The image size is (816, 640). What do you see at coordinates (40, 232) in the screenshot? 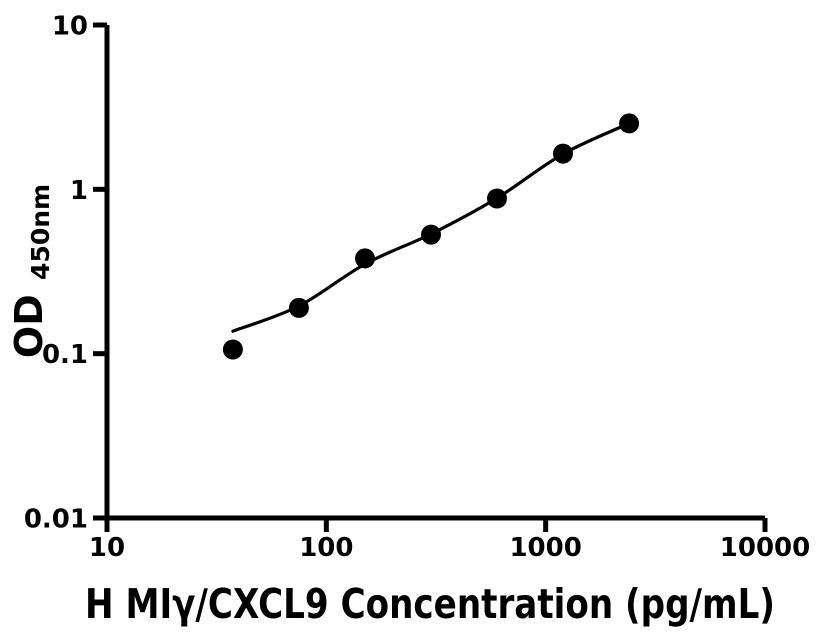
I see `y-axis-title-subscript: 450nm` at bounding box center [40, 232].